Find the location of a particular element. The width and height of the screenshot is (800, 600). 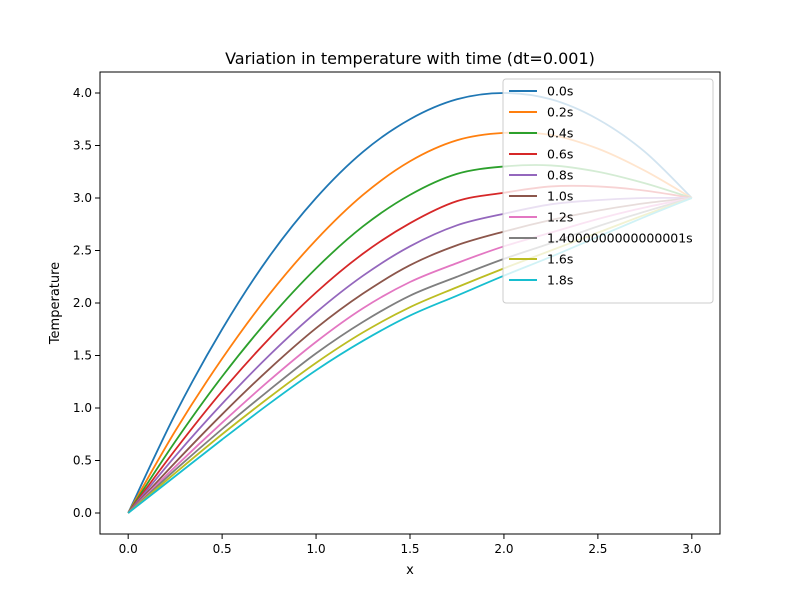

legend-entry-label: 1.4000000000000001s is located at coordinates (620, 238).